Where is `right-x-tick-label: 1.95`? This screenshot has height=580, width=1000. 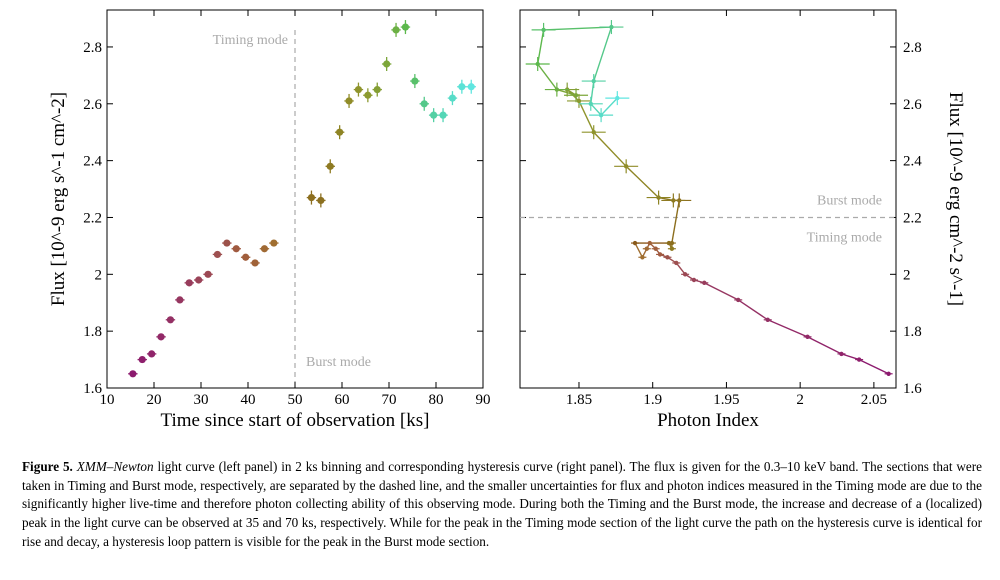 right-x-tick-label: 1.95 is located at coordinates (726, 400).